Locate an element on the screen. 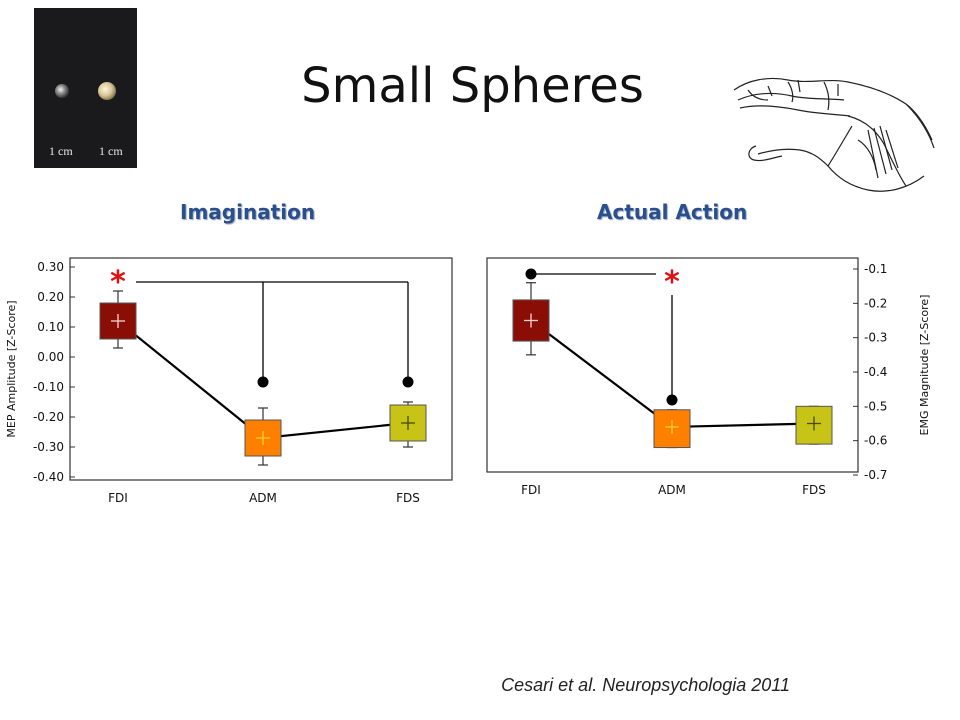 The width and height of the screenshot is (960, 720). hand-drawing-icon is located at coordinates (833, 135).